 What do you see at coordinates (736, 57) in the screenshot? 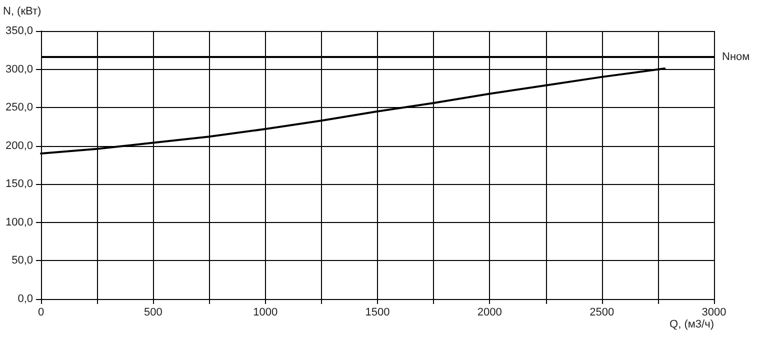
I see `ref-line-label: Nном` at bounding box center [736, 57].